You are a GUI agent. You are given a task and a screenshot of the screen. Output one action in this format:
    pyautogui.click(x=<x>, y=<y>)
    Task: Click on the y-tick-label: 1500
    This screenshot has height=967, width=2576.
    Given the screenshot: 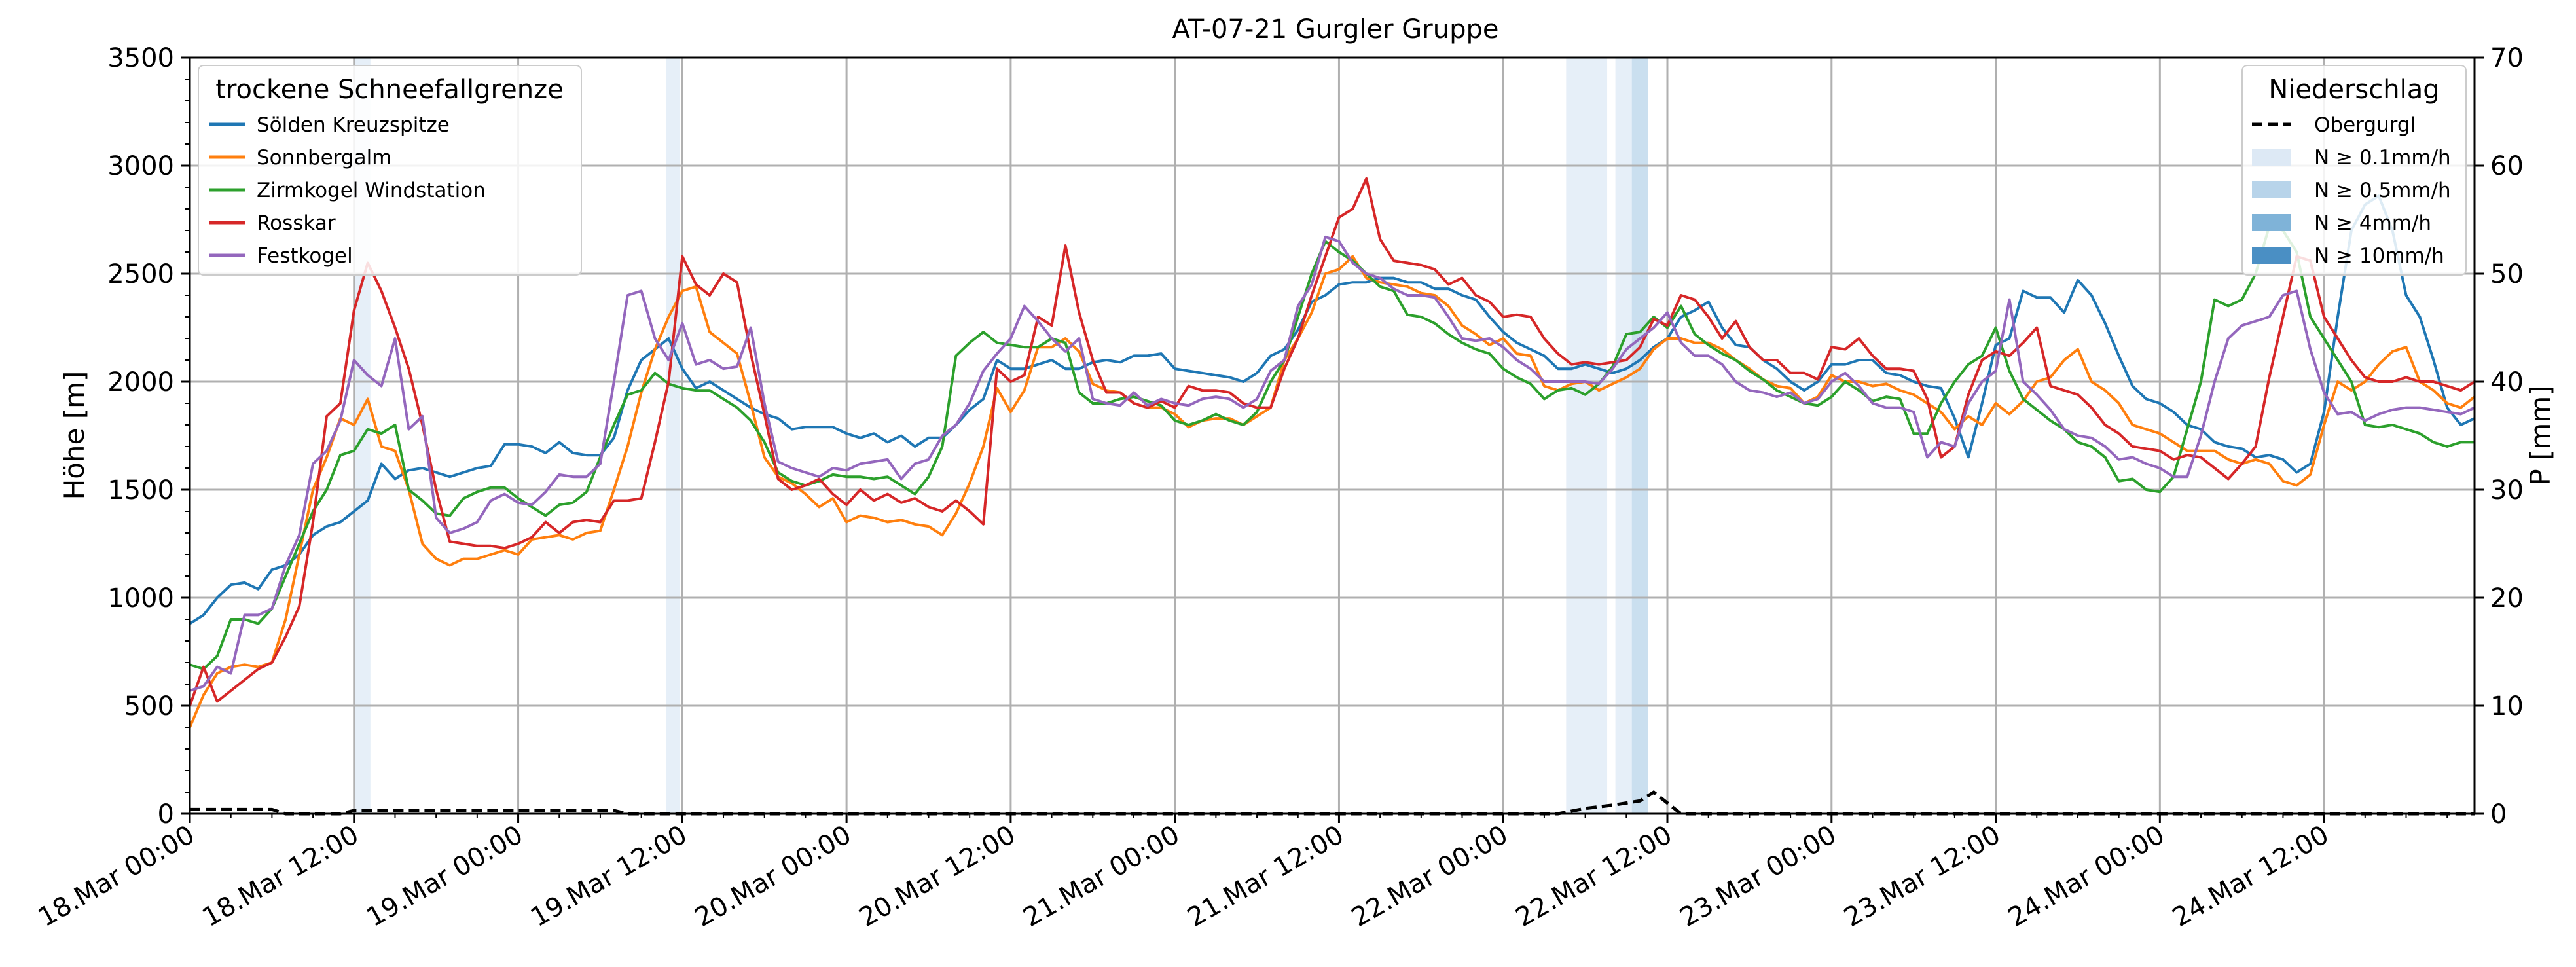 What is the action you would take?
    pyautogui.click(x=140, y=490)
    